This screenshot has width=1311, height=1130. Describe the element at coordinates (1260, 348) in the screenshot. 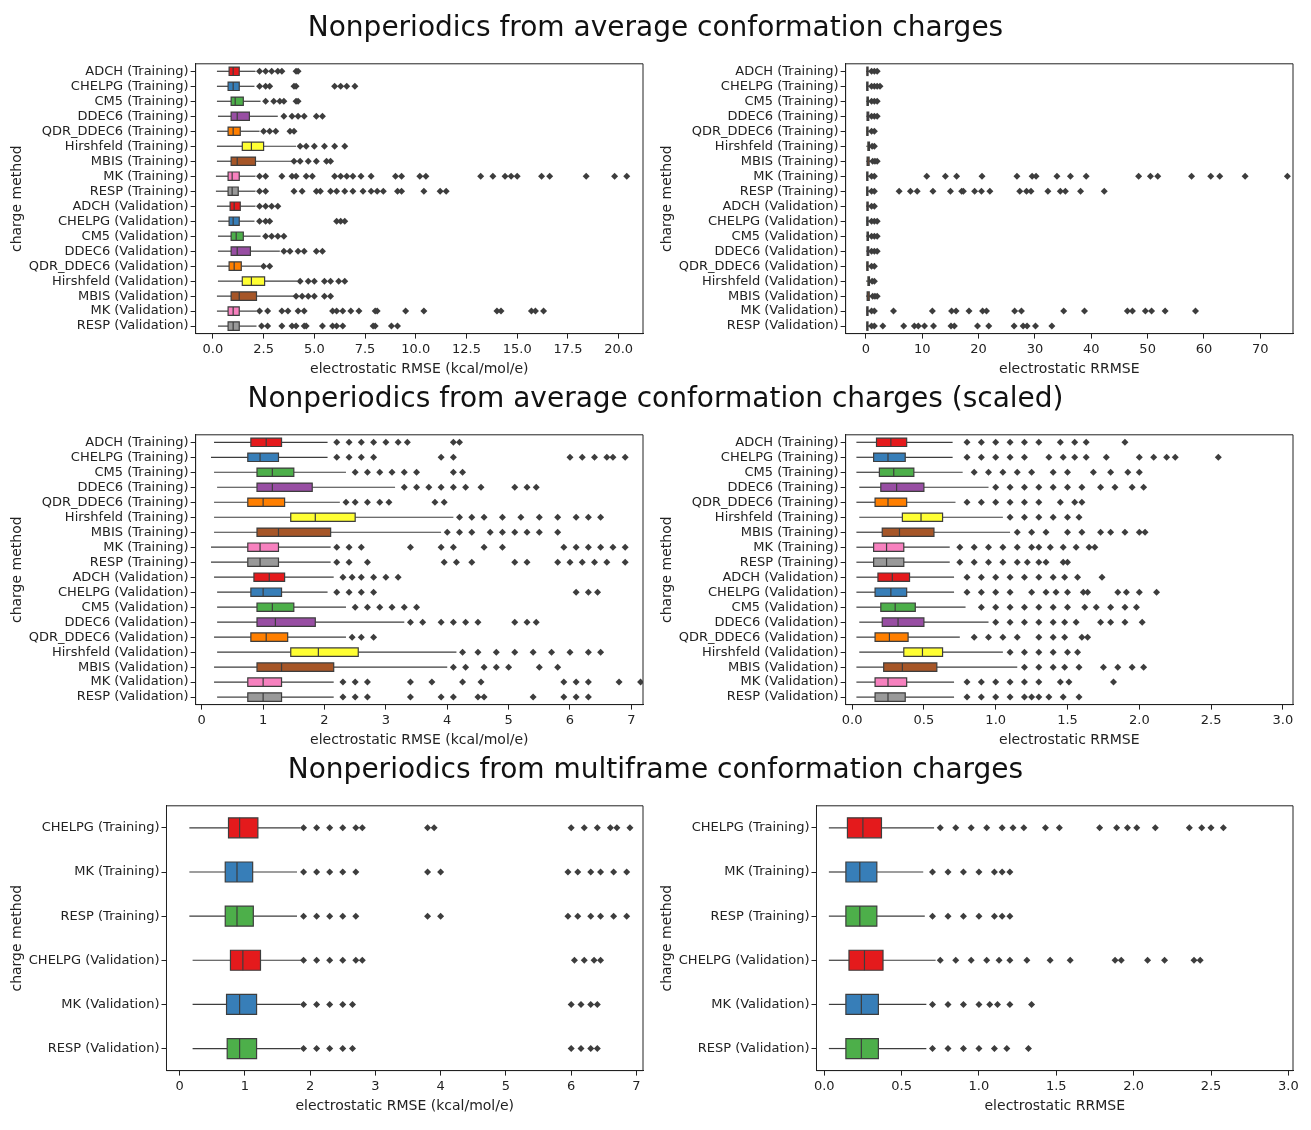

I see `x-tick-label: 70` at that location.